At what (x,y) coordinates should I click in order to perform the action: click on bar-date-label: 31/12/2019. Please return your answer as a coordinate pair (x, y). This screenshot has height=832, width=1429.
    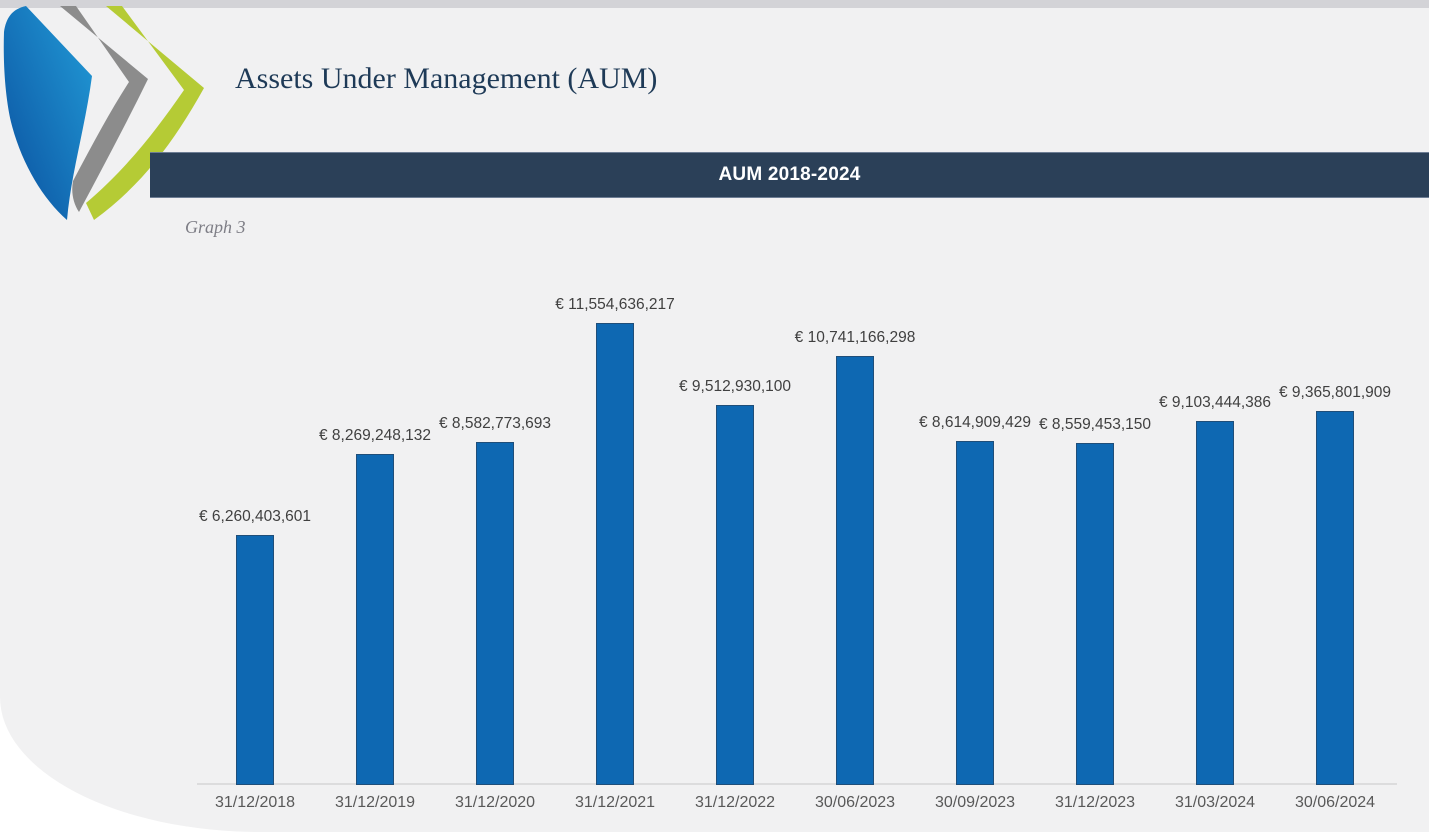
    Looking at the image, I should click on (375, 802).